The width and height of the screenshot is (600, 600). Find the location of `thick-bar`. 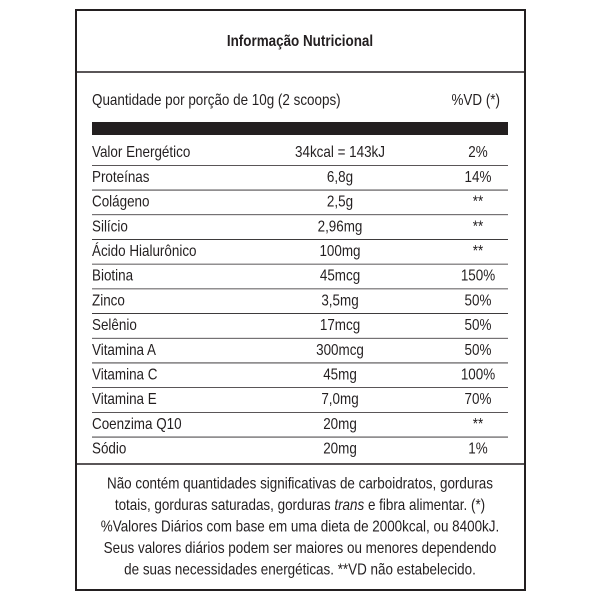

thick-bar is located at coordinates (300, 128).